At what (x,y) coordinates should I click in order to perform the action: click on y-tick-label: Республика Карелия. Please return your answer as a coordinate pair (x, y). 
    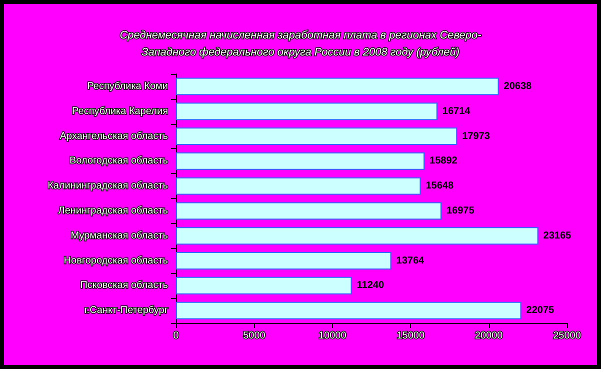
    Looking at the image, I should click on (120, 111).